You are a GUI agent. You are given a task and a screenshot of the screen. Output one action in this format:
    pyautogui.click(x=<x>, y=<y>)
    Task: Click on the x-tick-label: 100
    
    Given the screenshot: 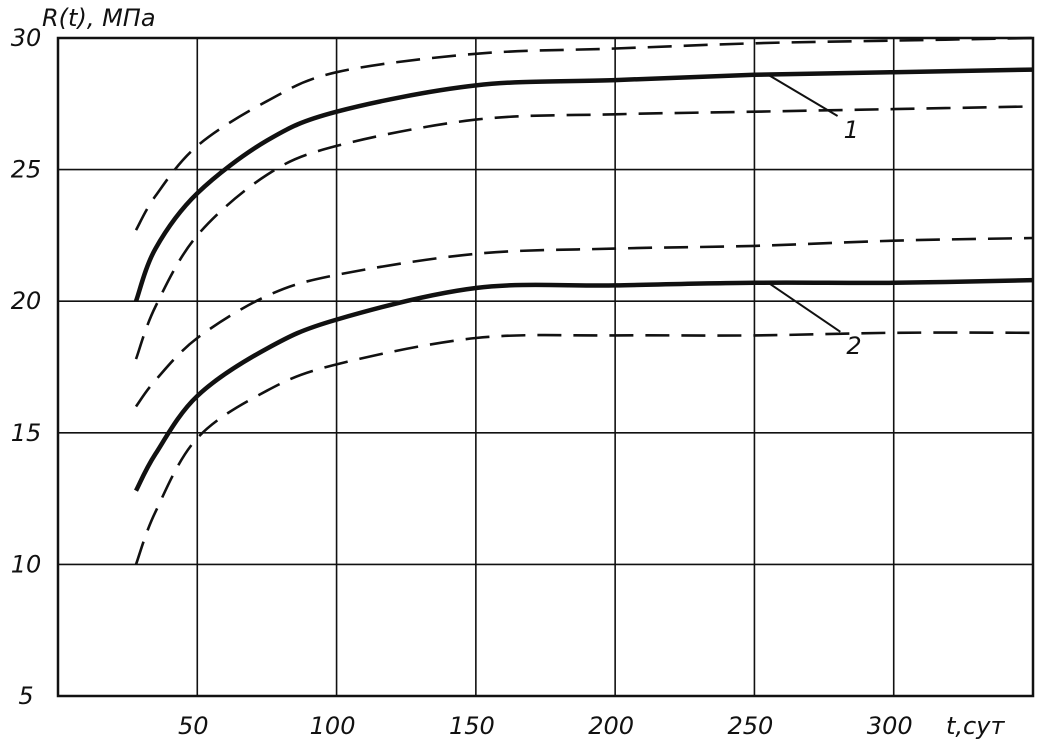 What is the action you would take?
    pyautogui.click(x=333, y=726)
    